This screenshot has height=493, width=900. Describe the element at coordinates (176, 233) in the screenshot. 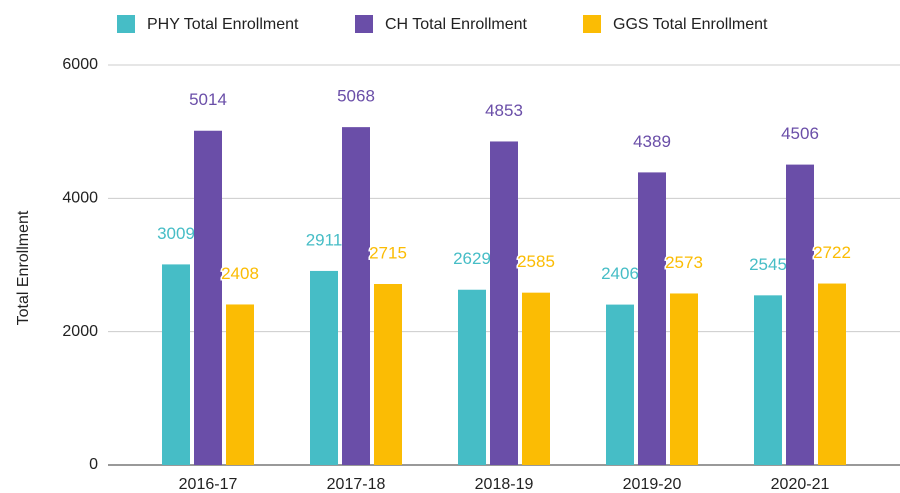

I see `value-label: 3009` at that location.